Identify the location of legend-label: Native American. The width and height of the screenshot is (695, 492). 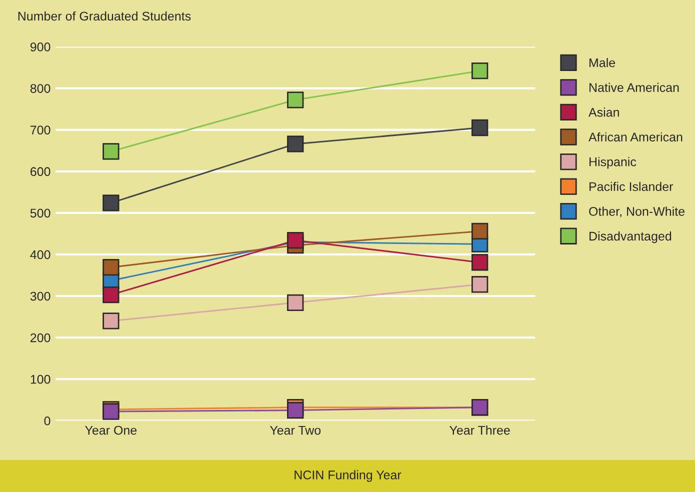
(634, 87).